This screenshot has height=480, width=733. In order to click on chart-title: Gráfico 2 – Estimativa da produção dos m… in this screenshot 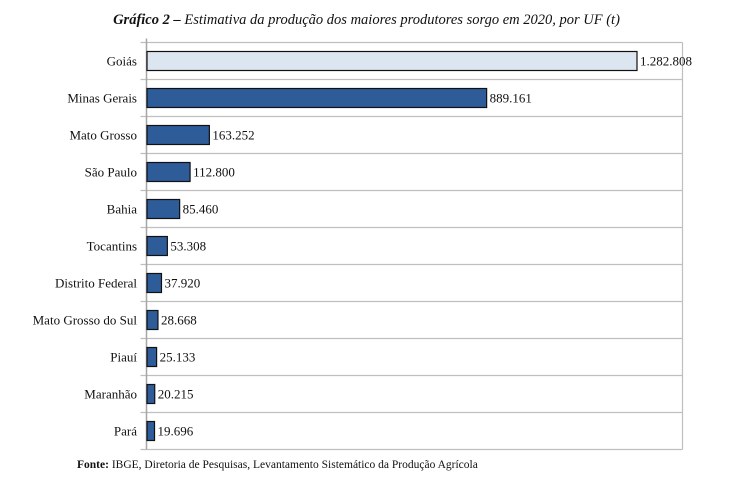, I will do `click(366, 20)`.